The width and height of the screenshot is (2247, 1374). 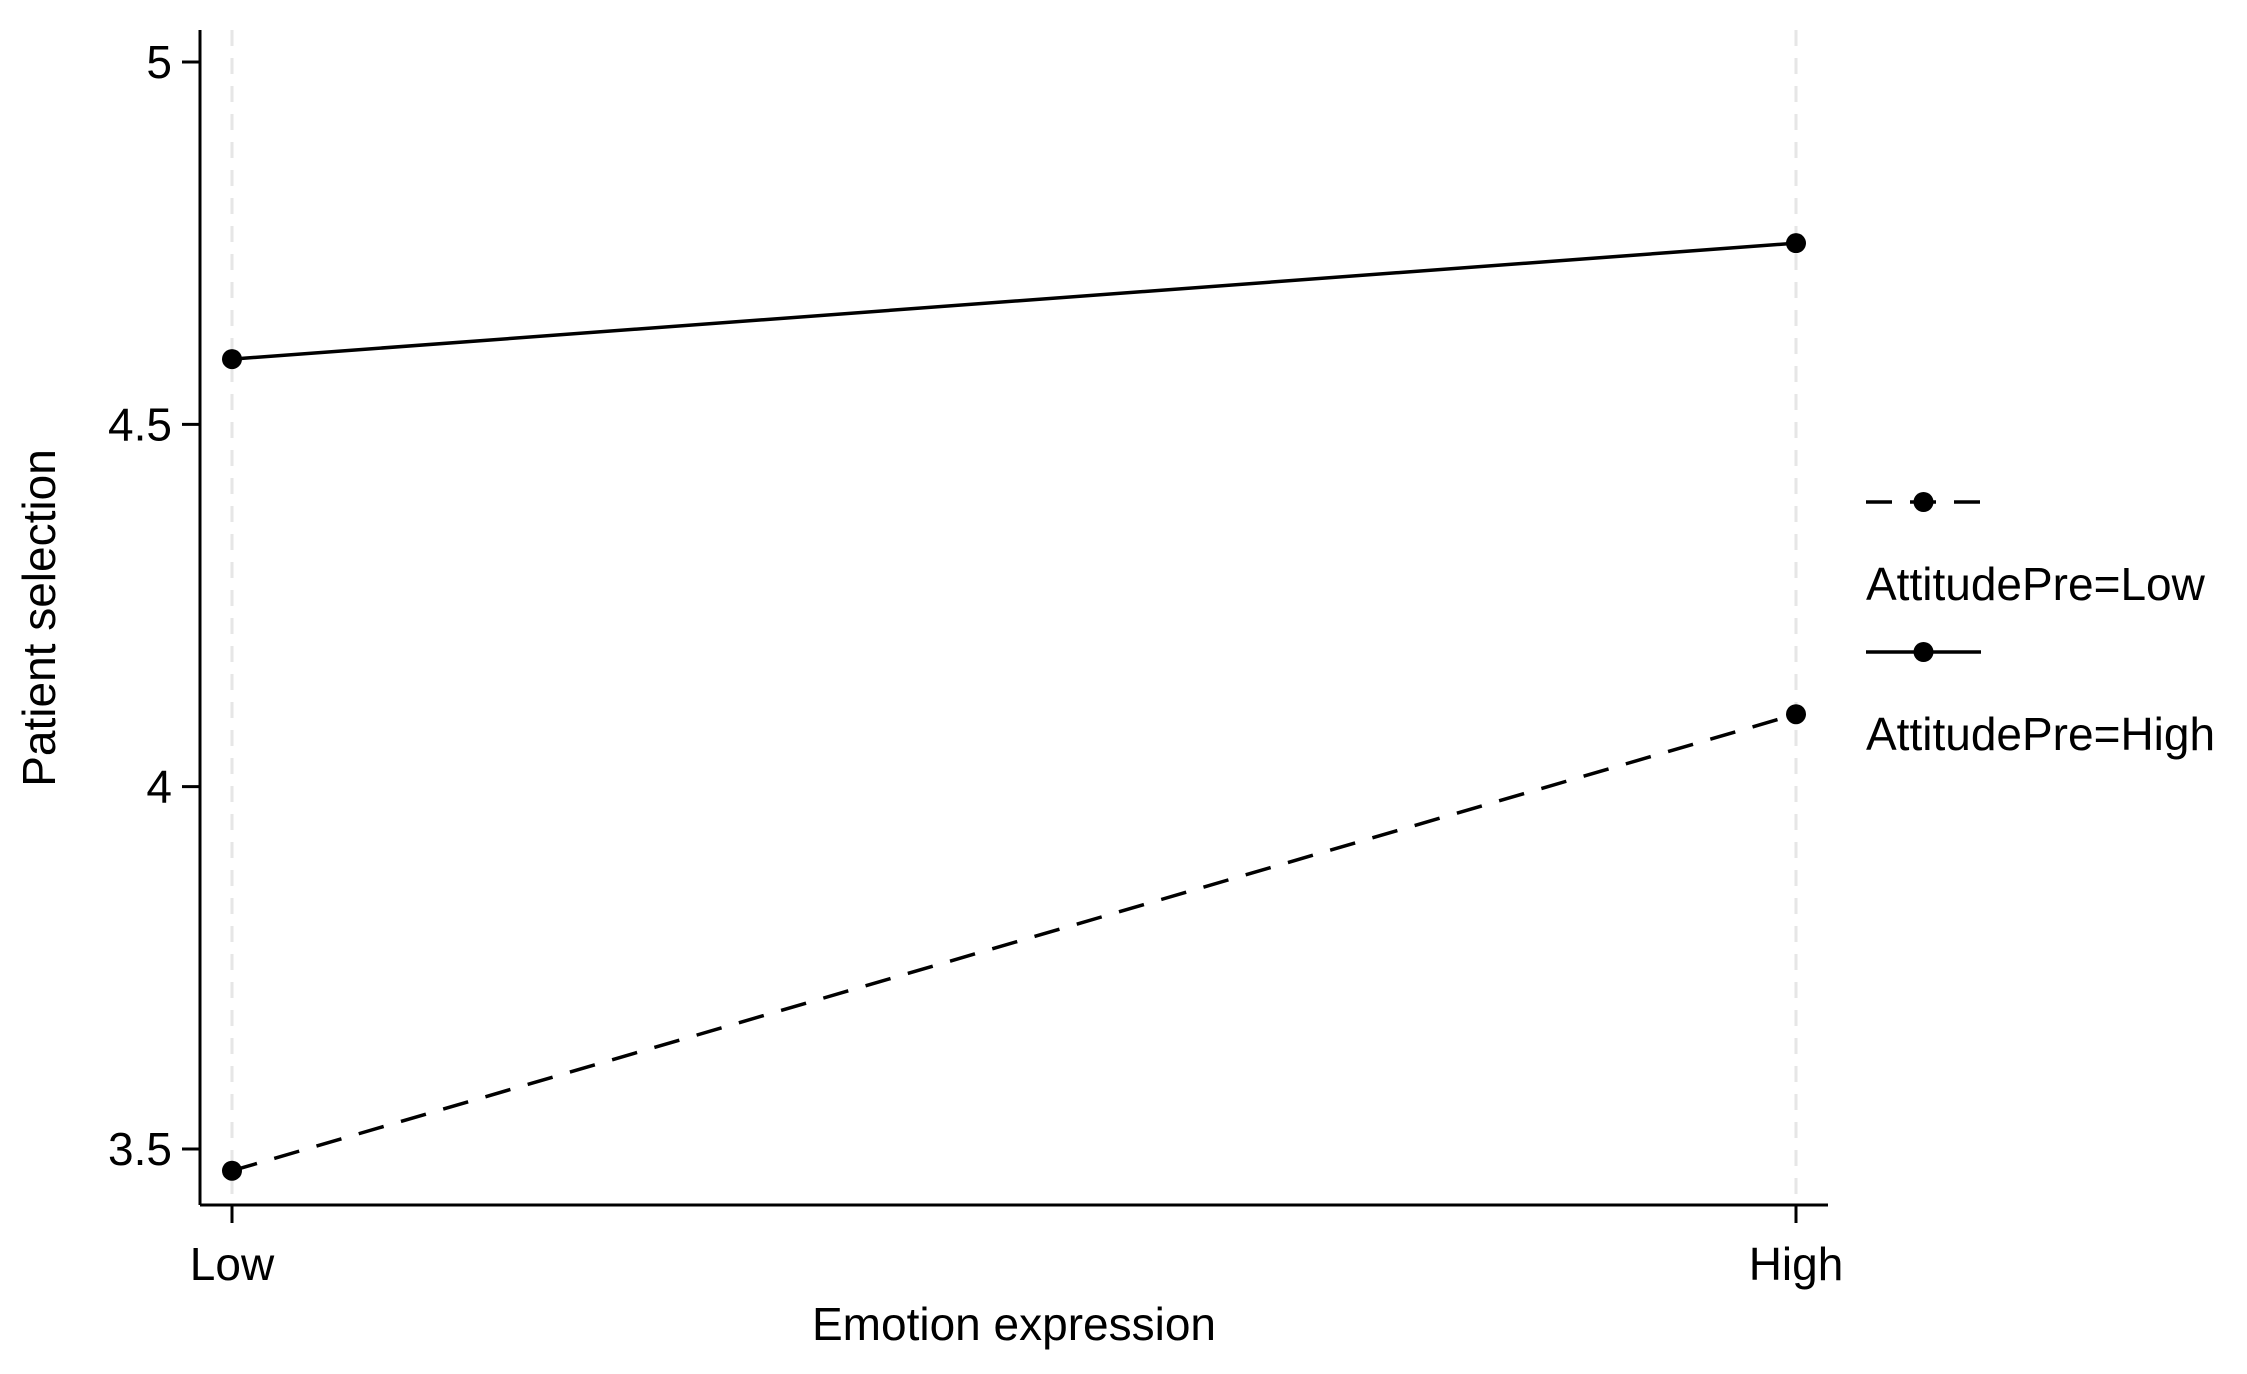 I want to click on y-tick-label: 3.5, so click(x=140, y=1149).